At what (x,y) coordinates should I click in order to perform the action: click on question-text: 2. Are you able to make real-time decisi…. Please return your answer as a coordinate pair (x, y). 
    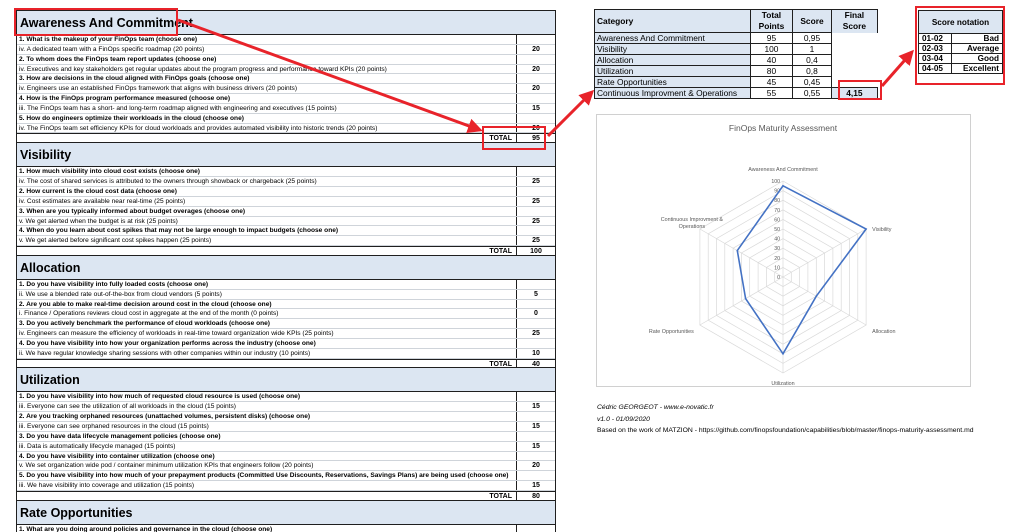
    Looking at the image, I should click on (145, 304).